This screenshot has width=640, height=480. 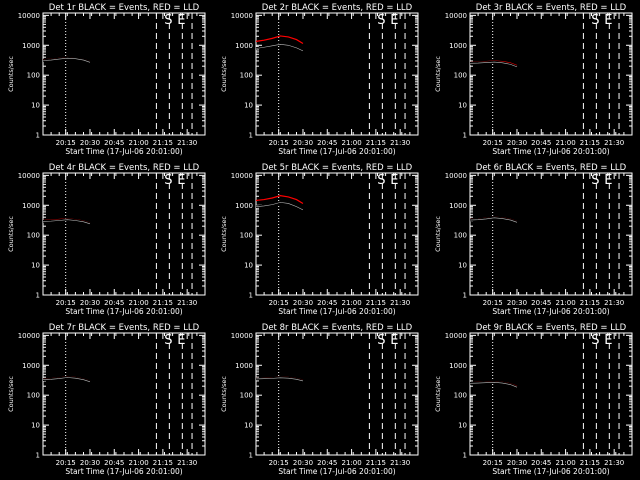 I want to click on panel-title: Det 3r BLACK = Events, RED = LLD, so click(x=551, y=8).